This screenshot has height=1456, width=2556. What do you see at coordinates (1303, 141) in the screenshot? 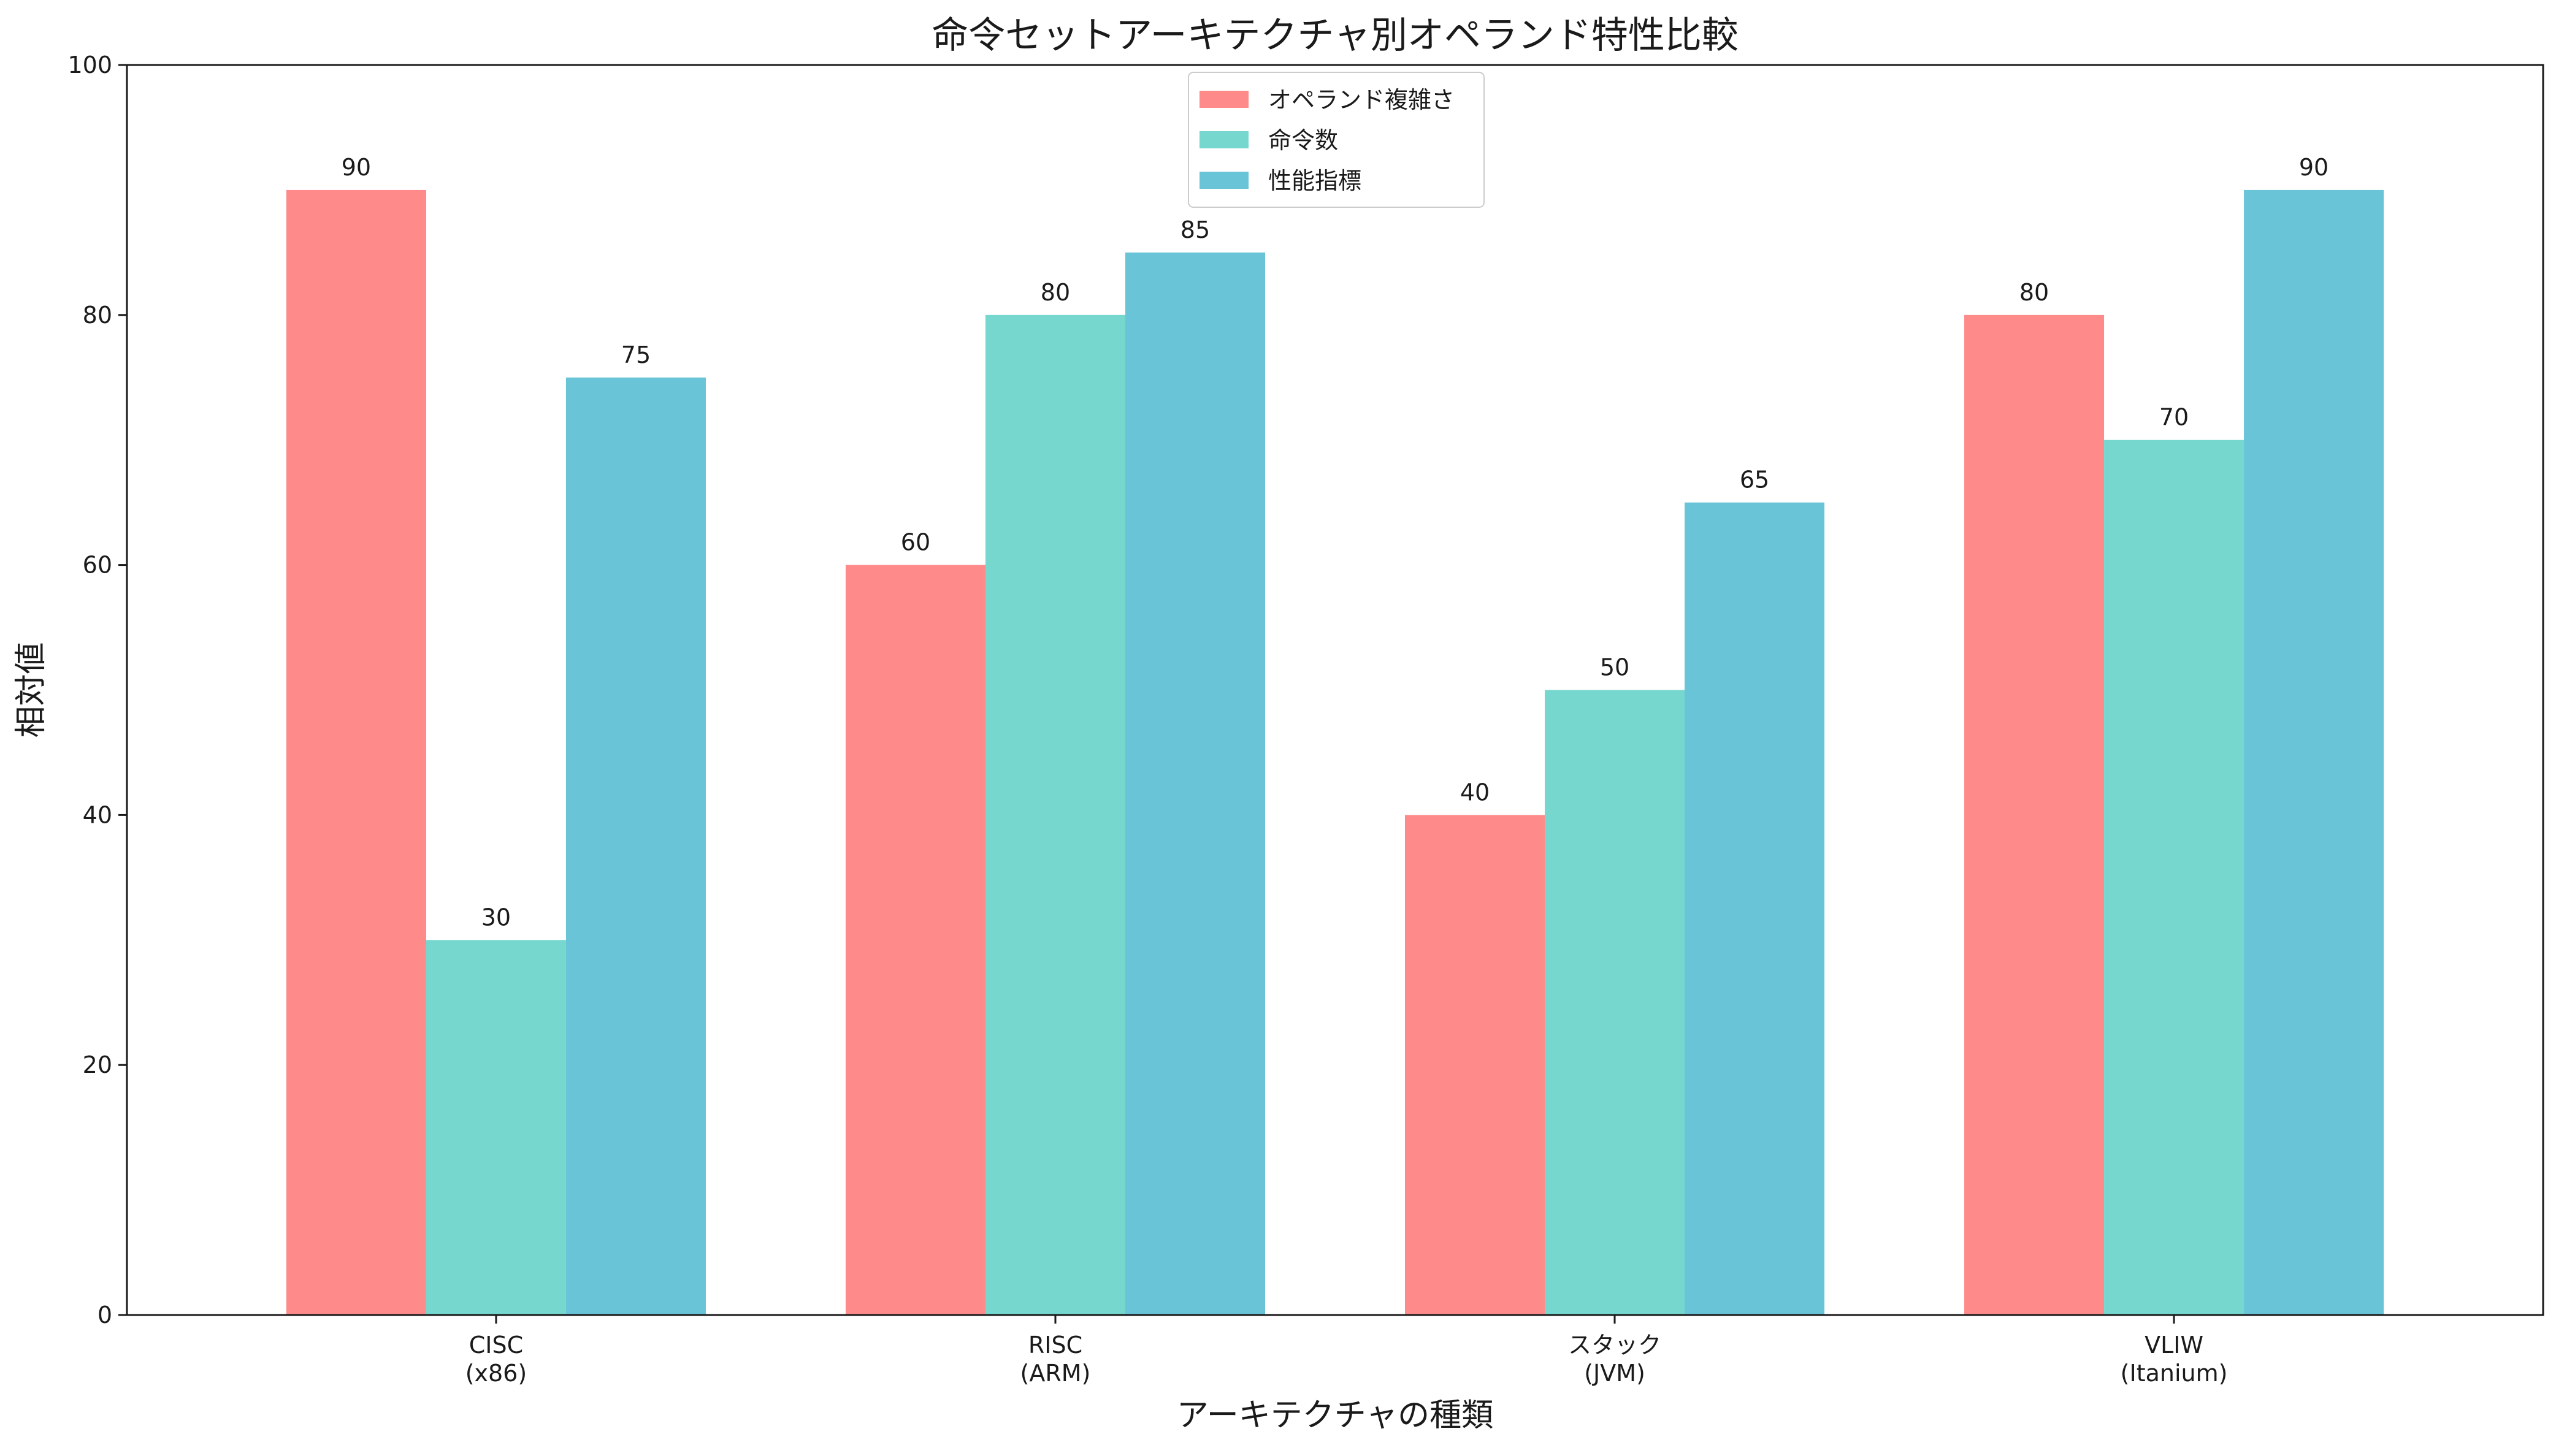
I see `legend-entry: 命令数` at bounding box center [1303, 141].